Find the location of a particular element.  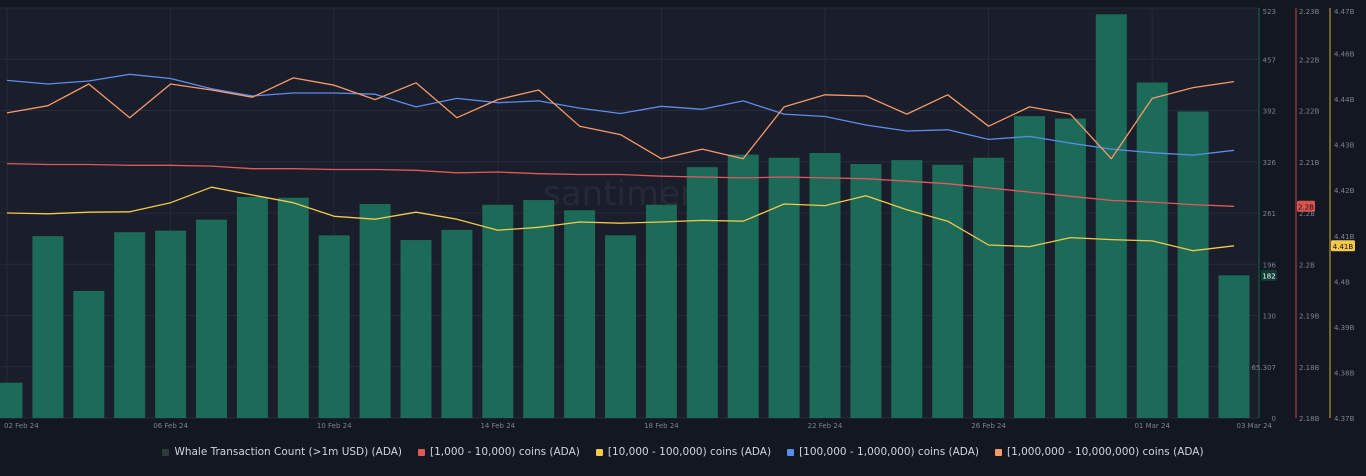

yellow-tick-label: 4.41B is located at coordinates (1344, 237).